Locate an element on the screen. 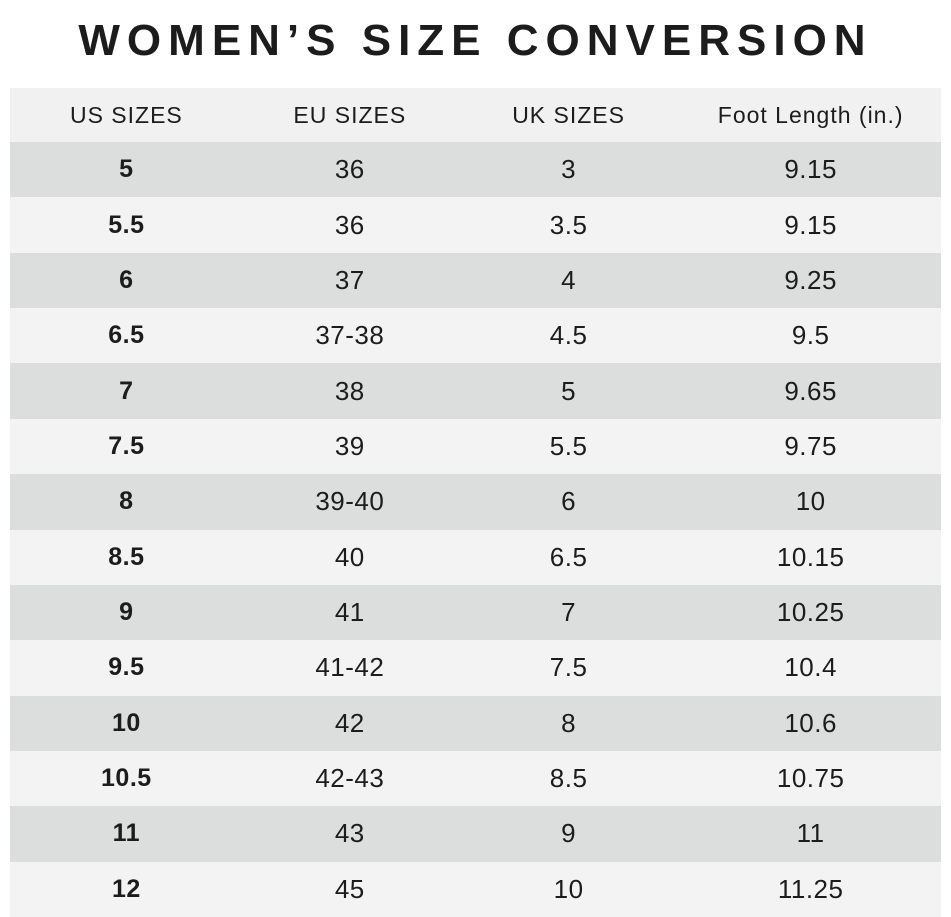  table-row-us-8: 8 39-40 6 10 is located at coordinates (475, 502).